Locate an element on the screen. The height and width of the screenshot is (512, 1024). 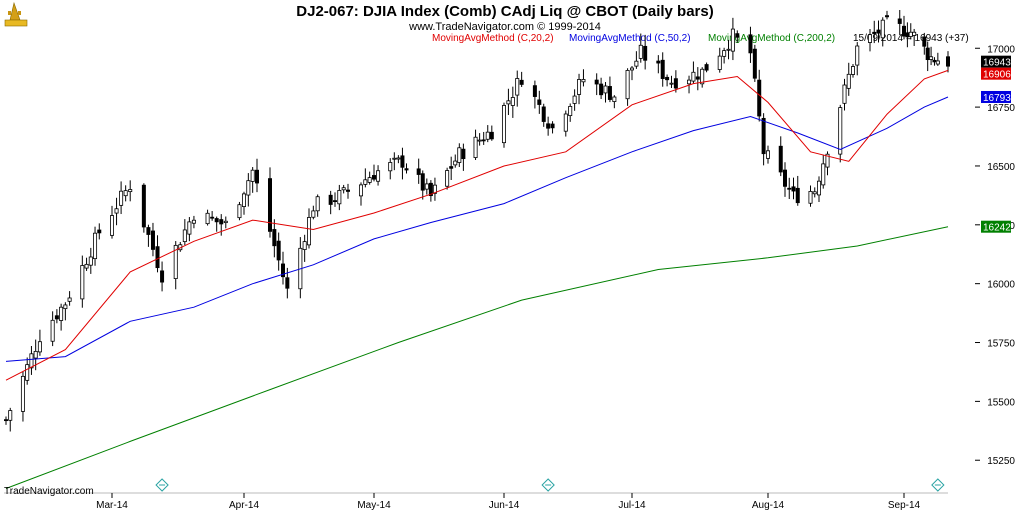
tradenavigator-logo-icon is located at coordinates (16, 14).